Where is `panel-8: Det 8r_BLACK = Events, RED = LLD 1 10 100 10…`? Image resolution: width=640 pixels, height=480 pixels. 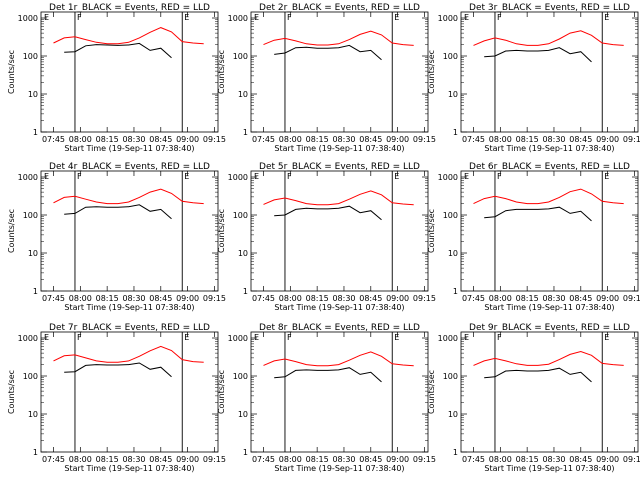 panel-8: Det 8r_BLACK = Events, RED = LLD 1 10 100 10… is located at coordinates (326, 398).